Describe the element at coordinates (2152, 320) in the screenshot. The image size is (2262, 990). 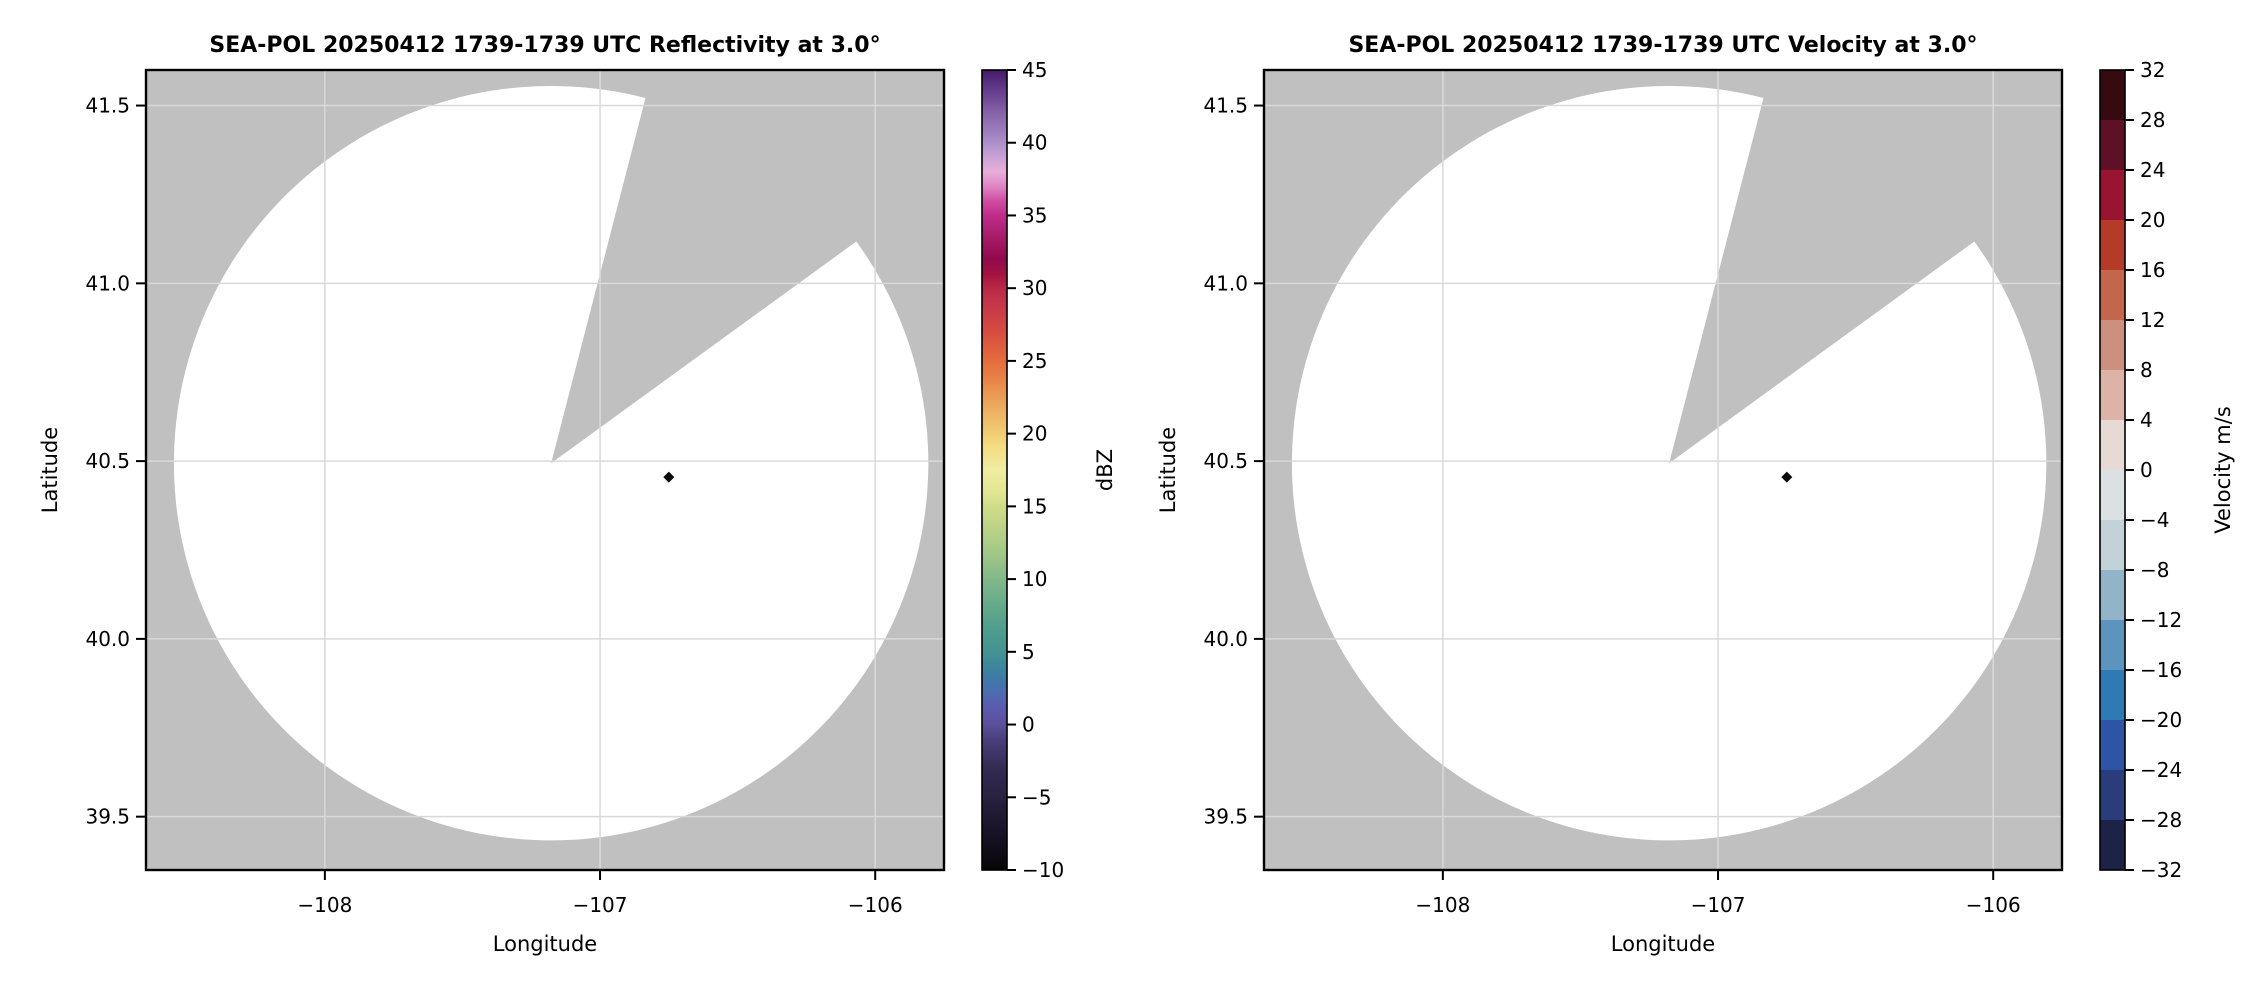
I see `colorbar-tick-label: 12` at that location.